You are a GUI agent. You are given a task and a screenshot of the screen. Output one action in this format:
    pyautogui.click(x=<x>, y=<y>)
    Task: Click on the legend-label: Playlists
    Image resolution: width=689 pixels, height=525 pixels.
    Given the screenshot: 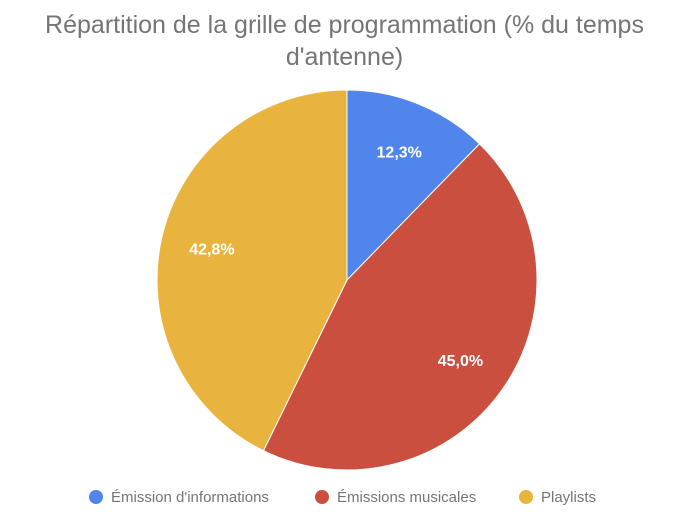 What is the action you would take?
    pyautogui.click(x=568, y=497)
    